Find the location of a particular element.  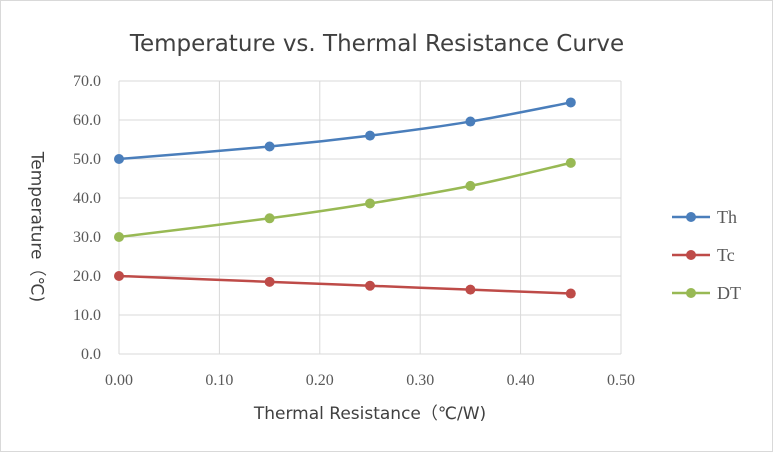

legend-label-dt: DT is located at coordinates (729, 293).